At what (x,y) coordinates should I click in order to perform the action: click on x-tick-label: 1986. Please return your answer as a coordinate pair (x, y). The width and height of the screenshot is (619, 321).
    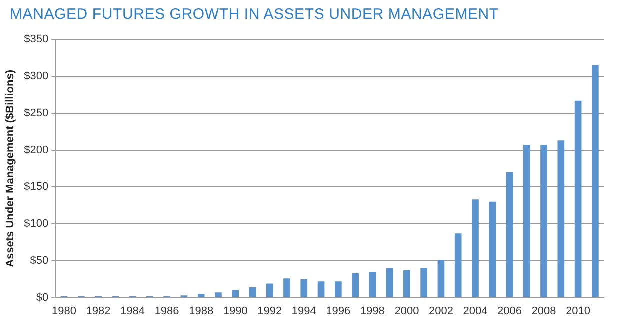
    Looking at the image, I should click on (167, 311).